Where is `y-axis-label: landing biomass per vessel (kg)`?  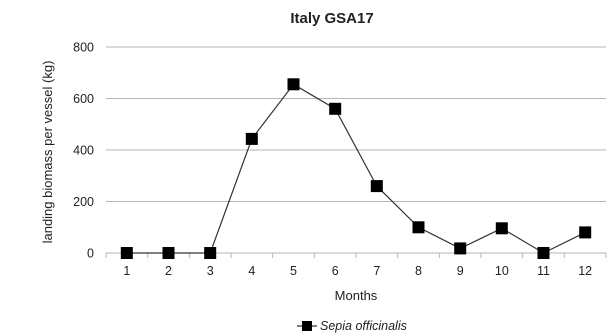 y-axis-label: landing biomass per vessel (kg) is located at coordinates (47, 152).